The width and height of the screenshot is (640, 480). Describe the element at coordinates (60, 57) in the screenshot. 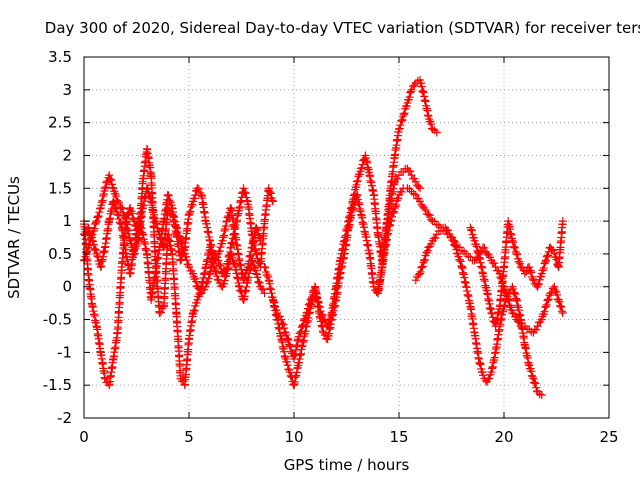

I see `y-tick-label: 3.5` at that location.